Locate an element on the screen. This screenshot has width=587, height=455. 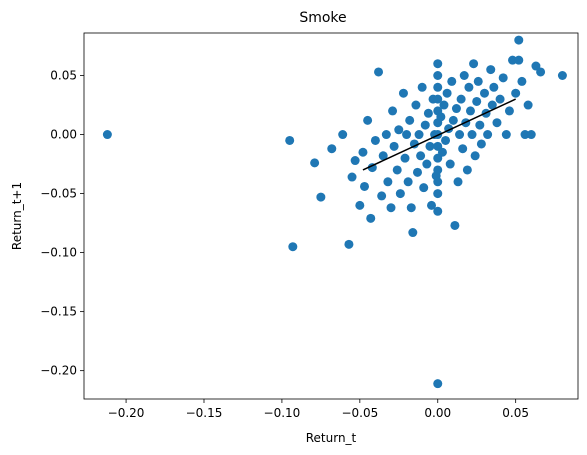
regression-line is located at coordinates (439, 134).